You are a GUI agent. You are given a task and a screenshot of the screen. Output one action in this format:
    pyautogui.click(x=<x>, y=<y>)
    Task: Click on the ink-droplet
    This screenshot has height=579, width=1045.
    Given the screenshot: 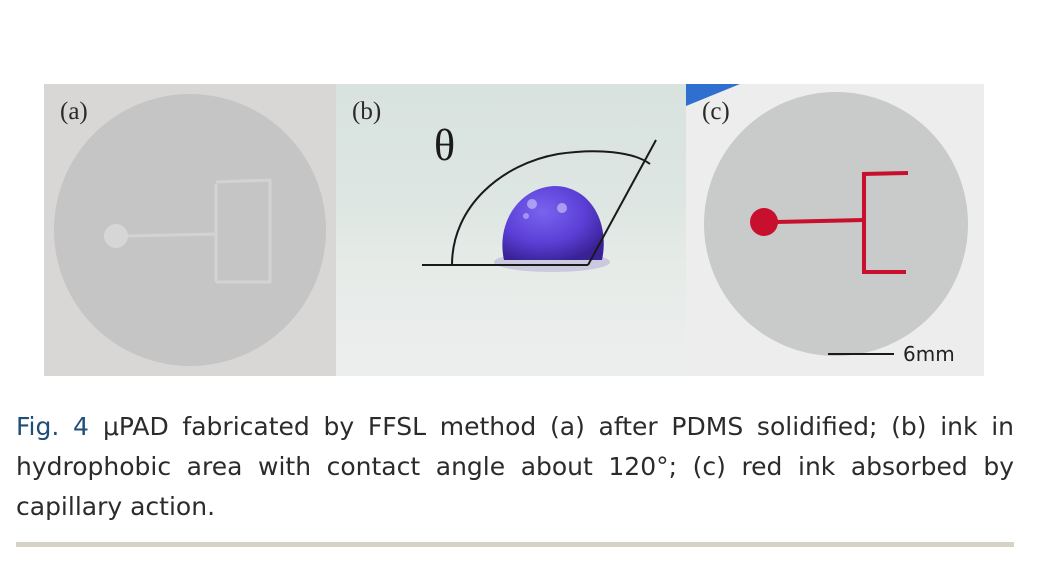 What is the action you would take?
    pyautogui.click(x=553, y=223)
    